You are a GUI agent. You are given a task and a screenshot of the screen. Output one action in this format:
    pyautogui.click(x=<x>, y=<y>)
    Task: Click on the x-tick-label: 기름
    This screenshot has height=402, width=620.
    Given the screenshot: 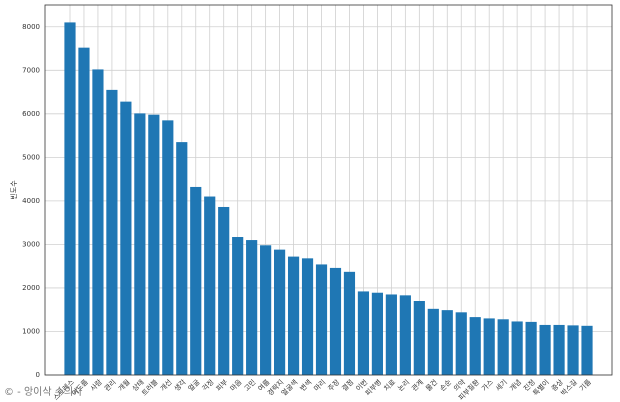 What is the action you would take?
    pyautogui.click(x=585, y=385)
    